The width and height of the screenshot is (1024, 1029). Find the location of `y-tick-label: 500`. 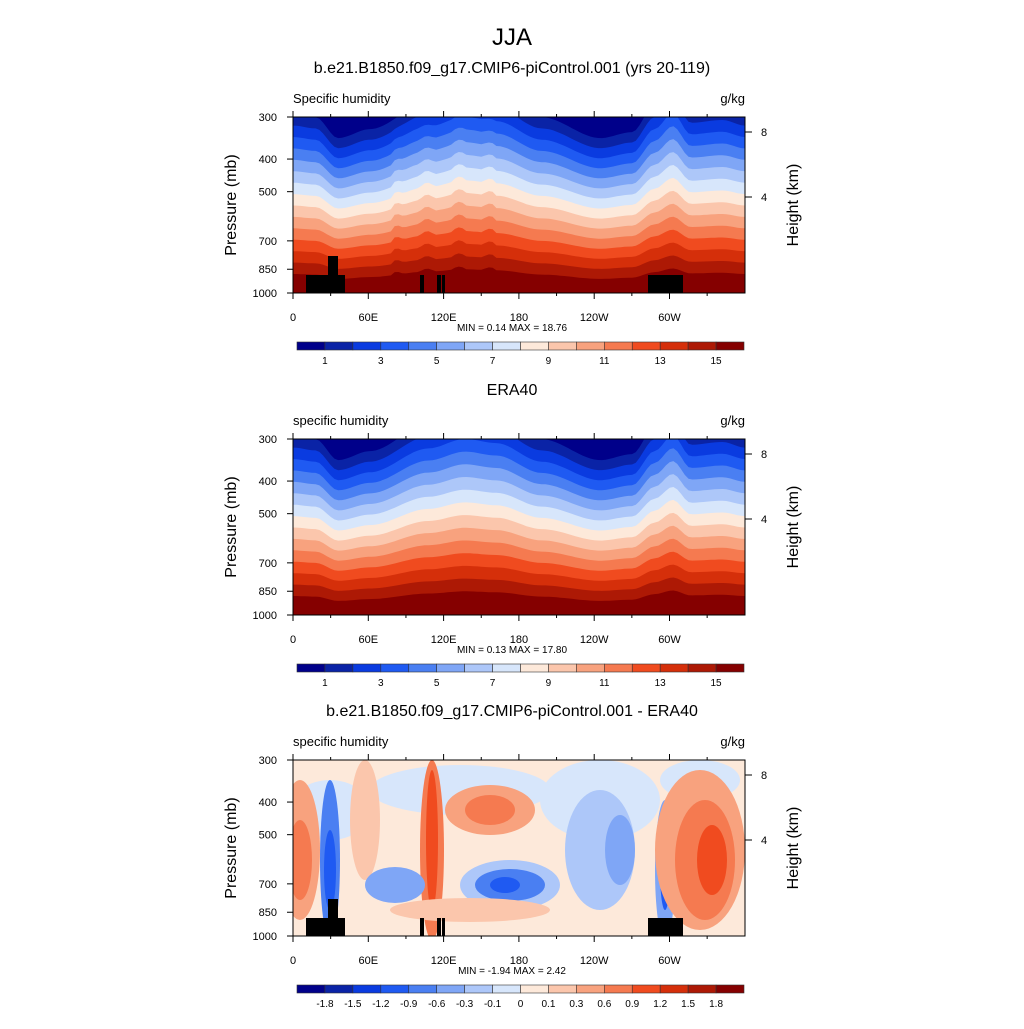

y-tick-label: 500 is located at coordinates (268, 515).